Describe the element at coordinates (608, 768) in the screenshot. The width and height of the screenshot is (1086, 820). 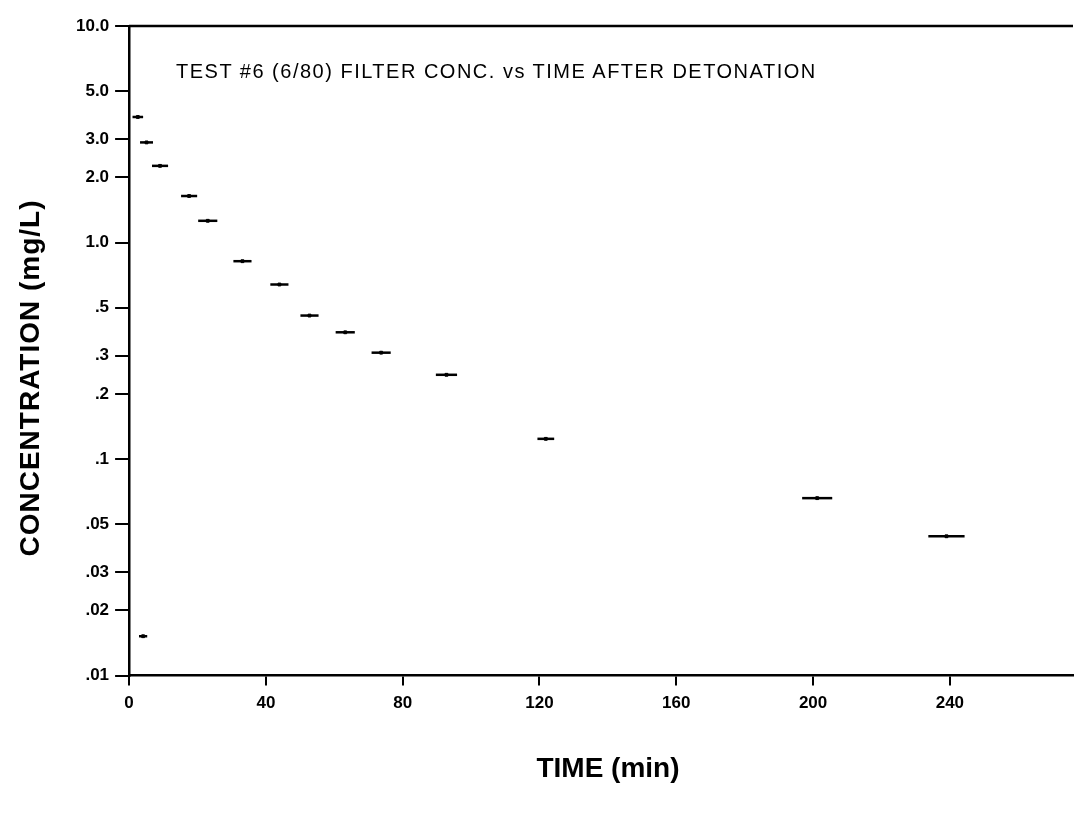
I see `x-axis-title: TIME (min)` at that location.